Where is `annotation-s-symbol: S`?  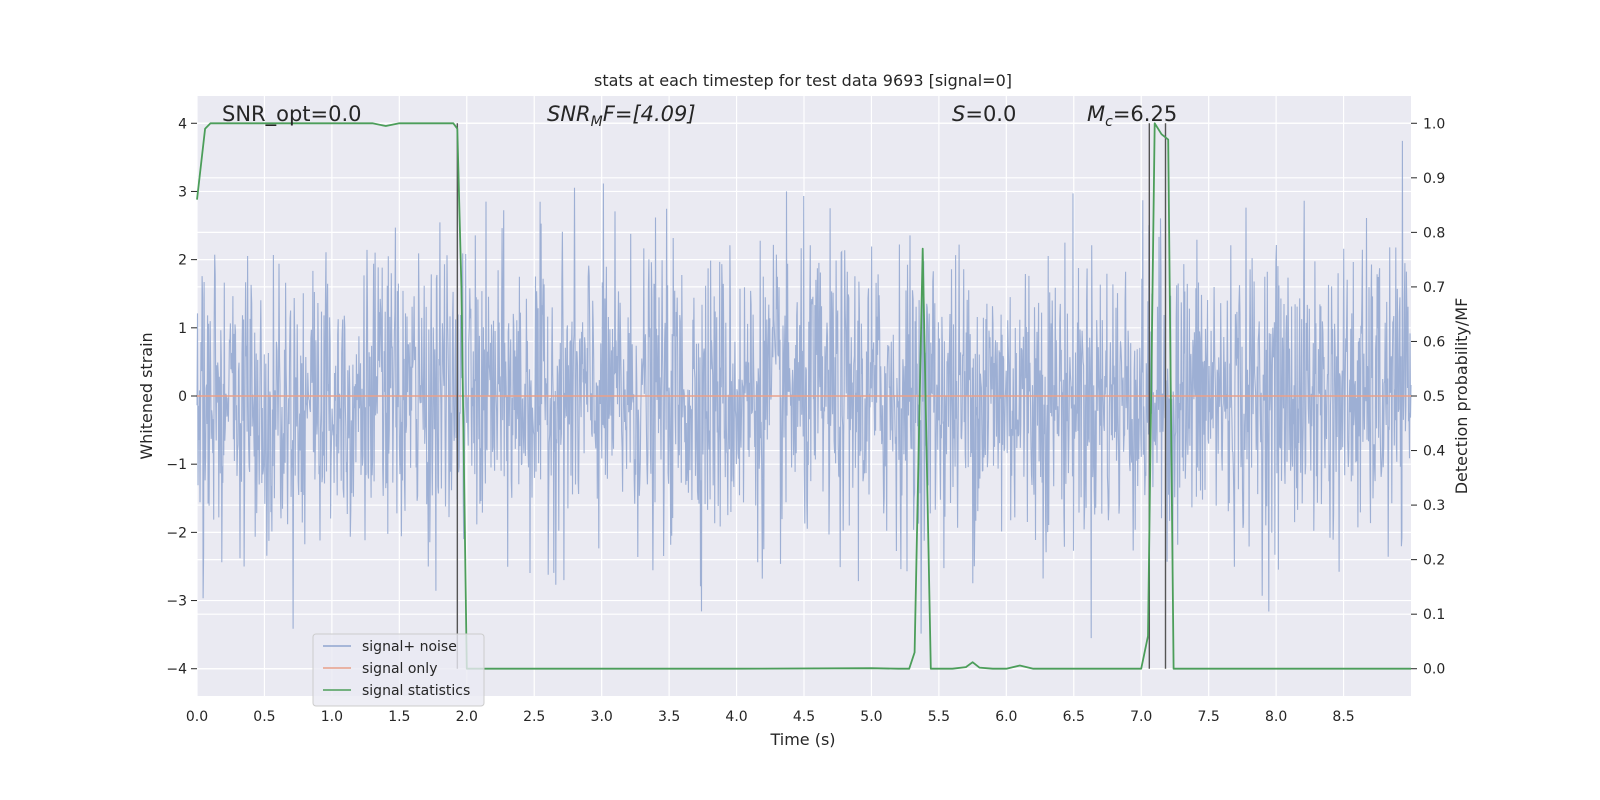 annotation-s-symbol: S is located at coordinates (958, 114).